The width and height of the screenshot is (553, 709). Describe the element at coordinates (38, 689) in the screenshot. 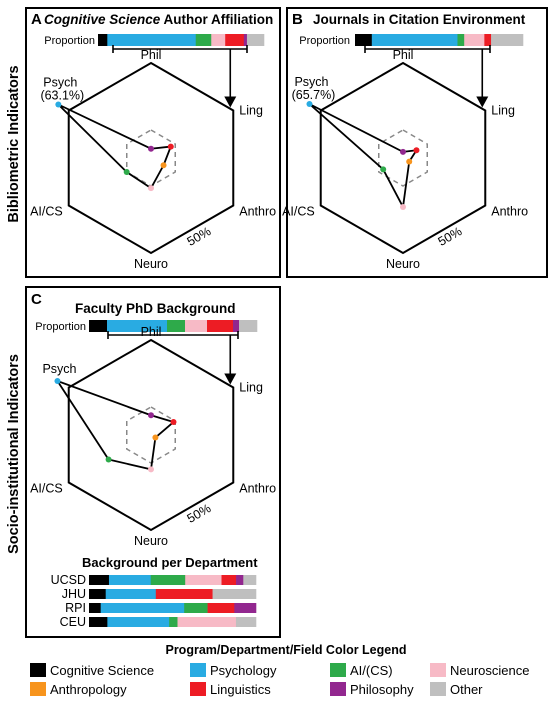

I see `legend-swatch-anthro` at that location.